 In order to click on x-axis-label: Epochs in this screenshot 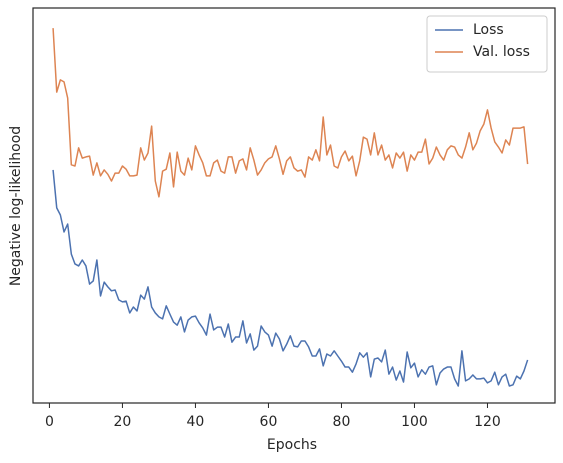, I will do `click(292, 445)`.